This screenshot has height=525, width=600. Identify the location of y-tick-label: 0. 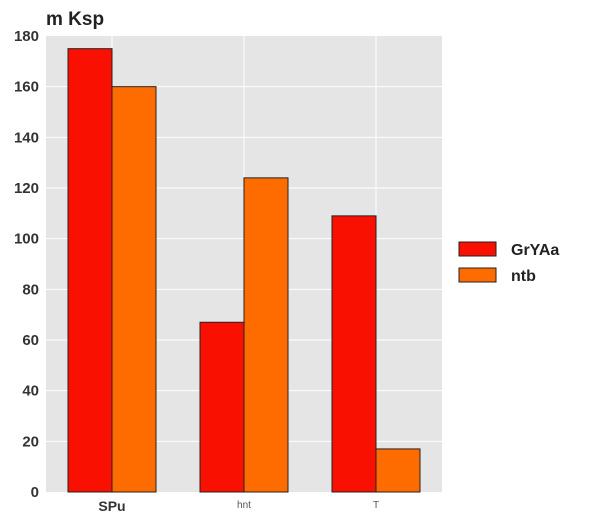
(35, 492).